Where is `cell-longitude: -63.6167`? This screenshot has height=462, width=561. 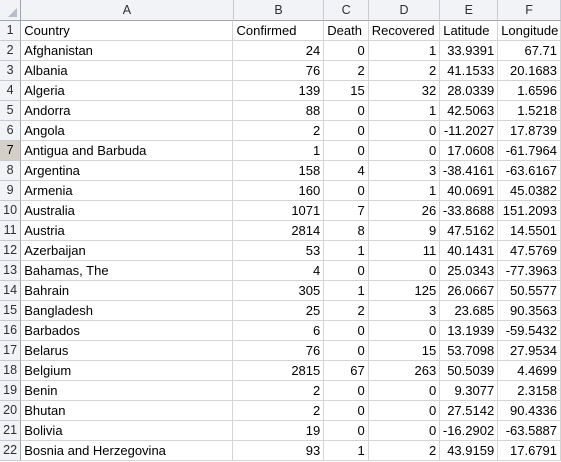
cell-longitude: -63.6167 is located at coordinates (529, 171).